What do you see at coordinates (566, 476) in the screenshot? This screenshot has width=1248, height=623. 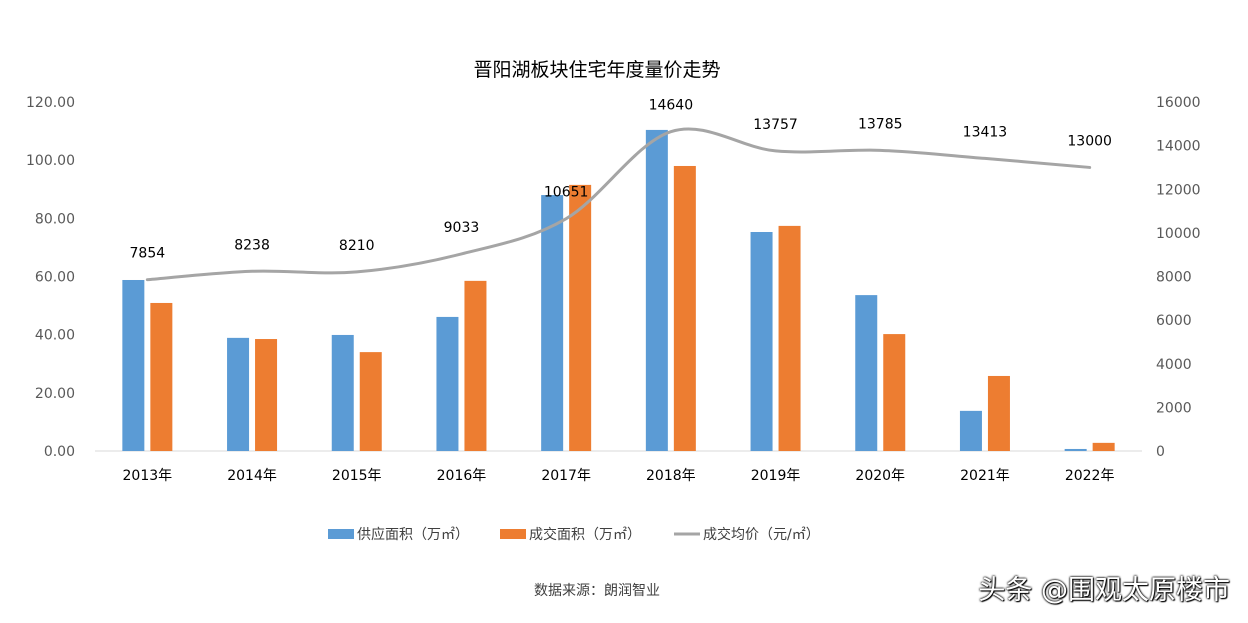 I see `x-axis-tick: 2017年` at bounding box center [566, 476].